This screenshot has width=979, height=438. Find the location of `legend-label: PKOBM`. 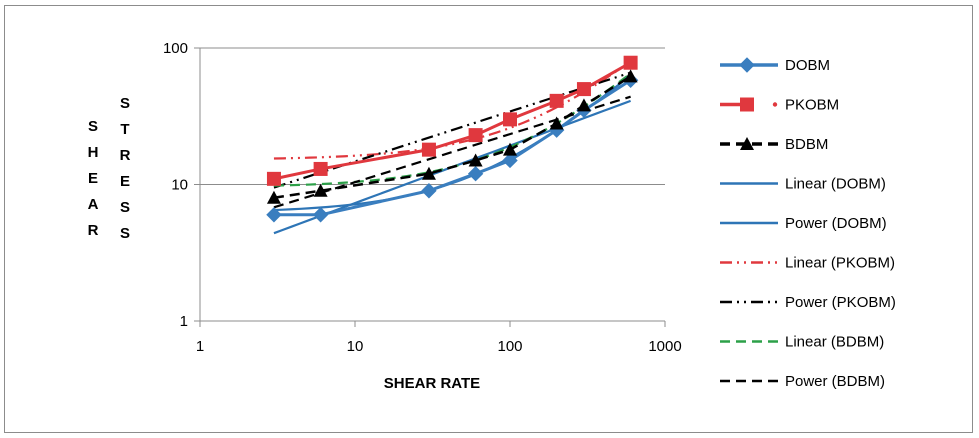

legend-label: PKOBM is located at coordinates (812, 105).